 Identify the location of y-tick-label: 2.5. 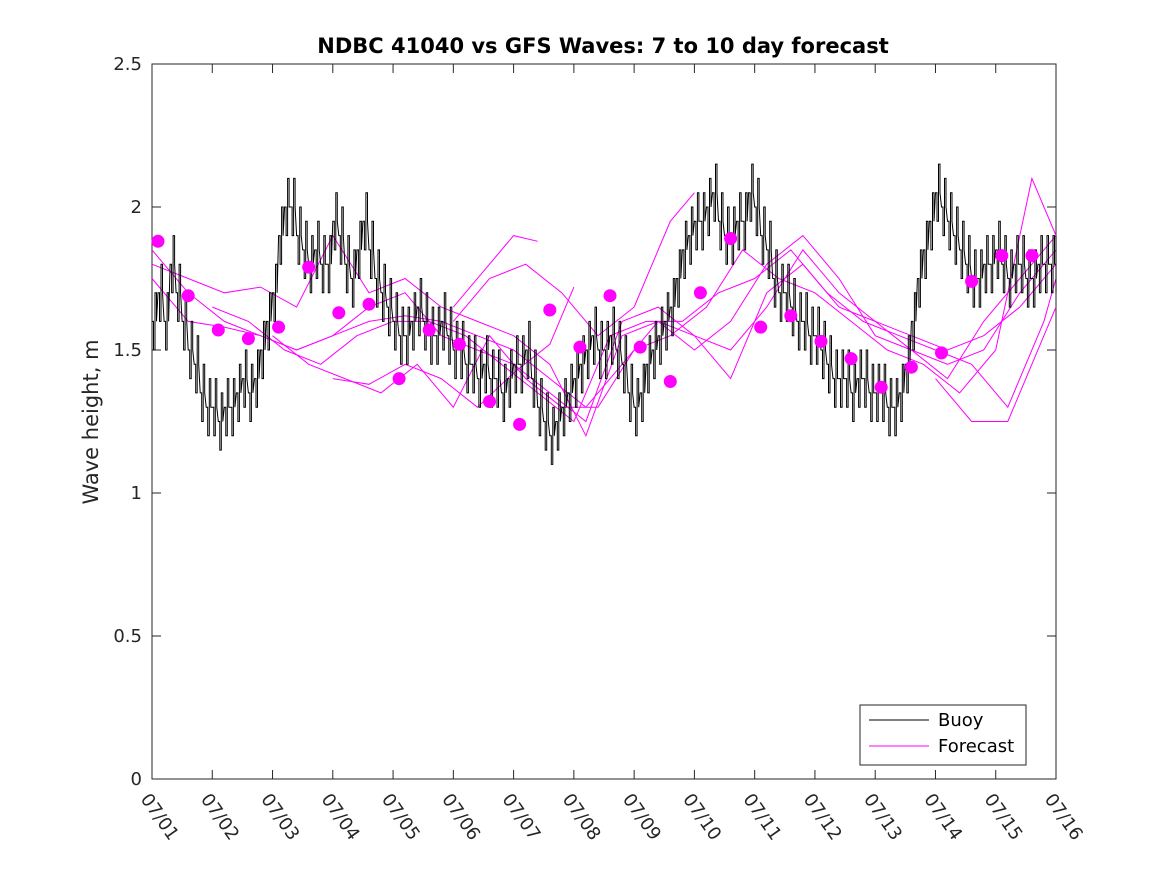
(127, 64).